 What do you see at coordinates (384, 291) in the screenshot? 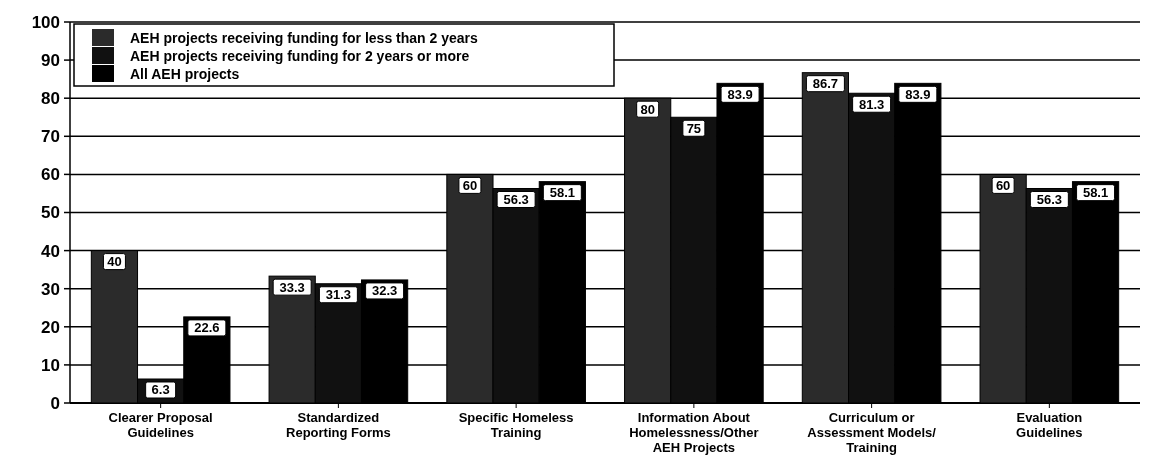
I see `data-label: 32.3` at bounding box center [384, 291].